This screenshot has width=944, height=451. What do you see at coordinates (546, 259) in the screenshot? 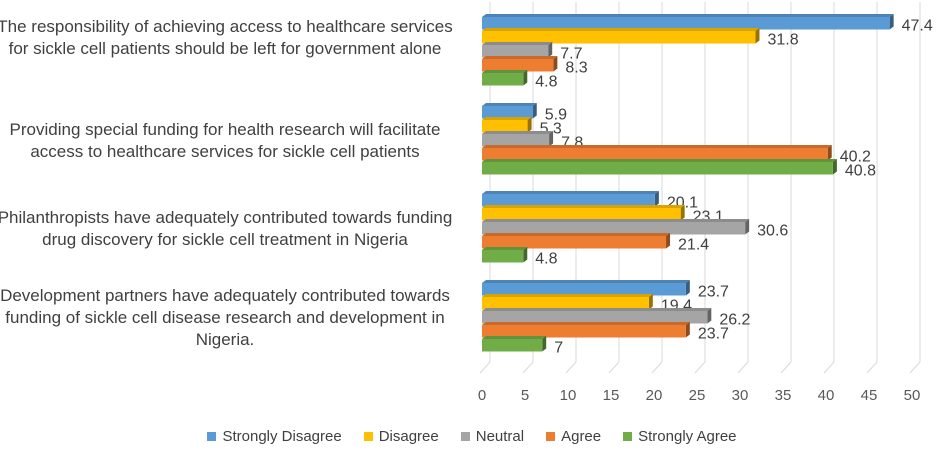
I see `data-label: 4.8` at bounding box center [546, 259].